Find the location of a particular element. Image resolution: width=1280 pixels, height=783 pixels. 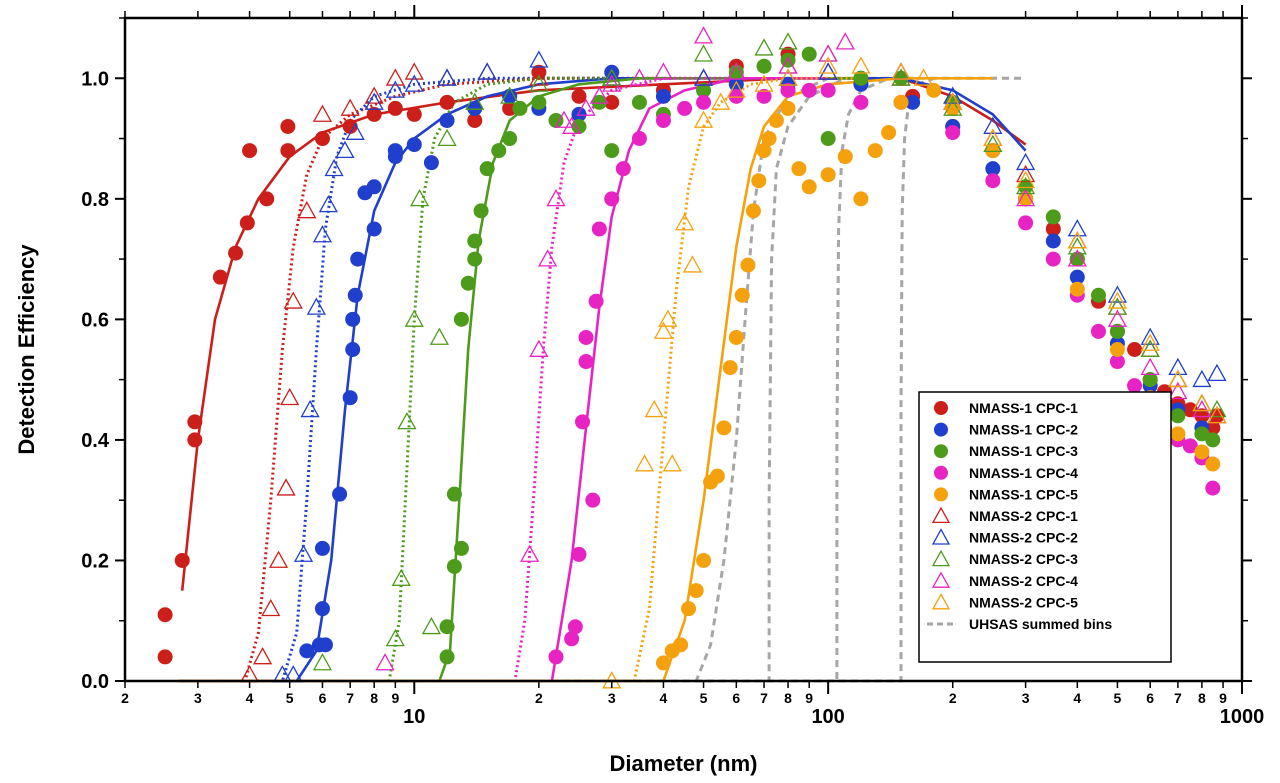

x-minor-tick-label: 9 is located at coordinates (395, 698).